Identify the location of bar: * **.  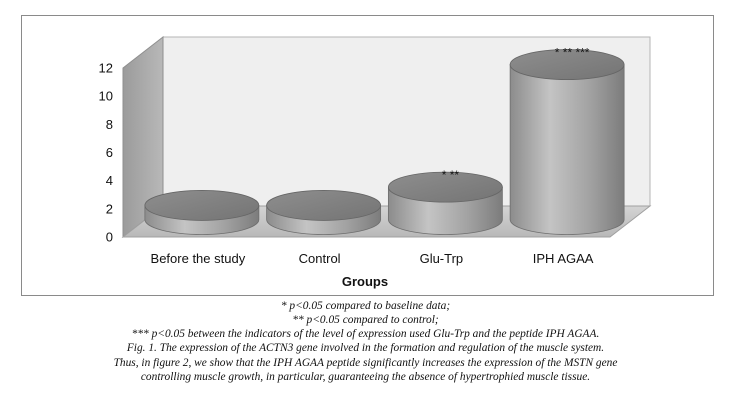
(445, 201).